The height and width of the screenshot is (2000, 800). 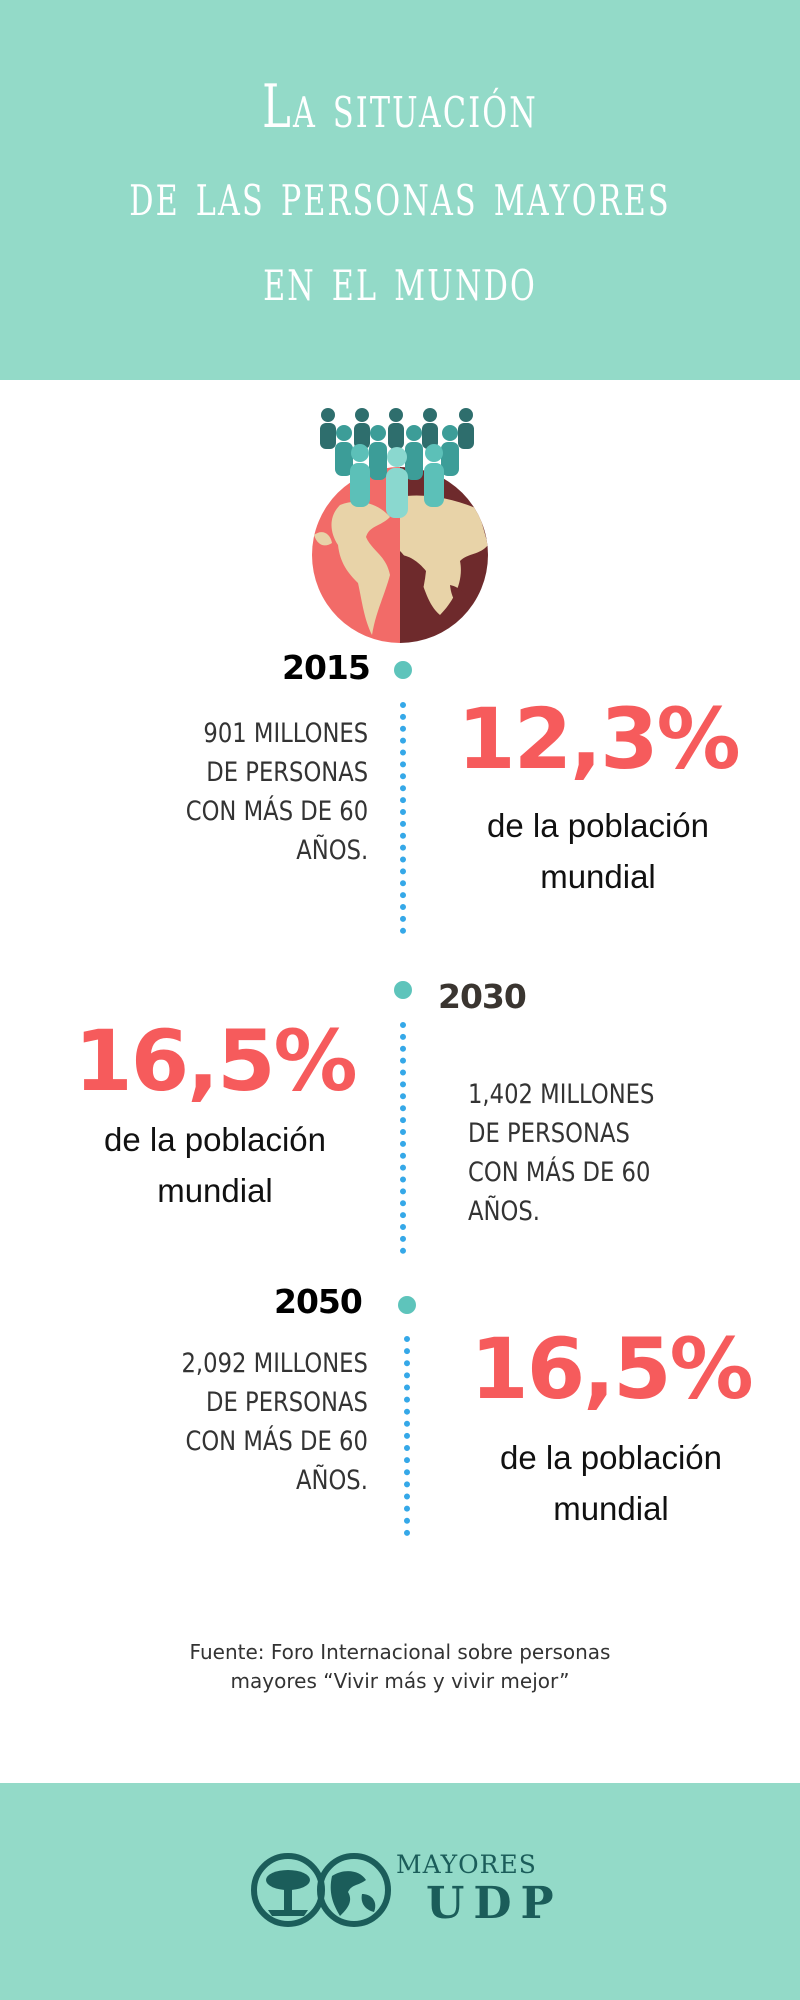 What do you see at coordinates (400, 525) in the screenshot?
I see `people-on-globe-icon` at bounding box center [400, 525].